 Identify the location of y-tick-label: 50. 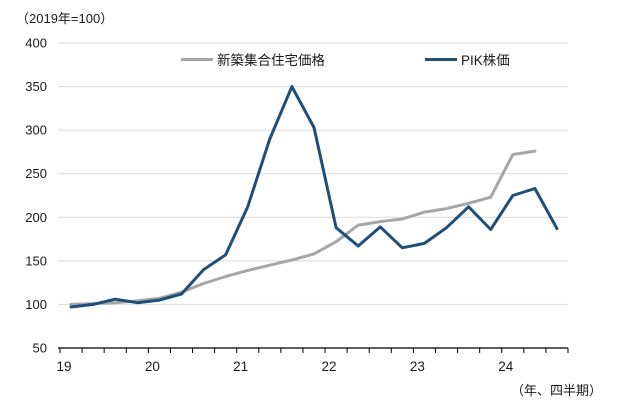
(40, 348).